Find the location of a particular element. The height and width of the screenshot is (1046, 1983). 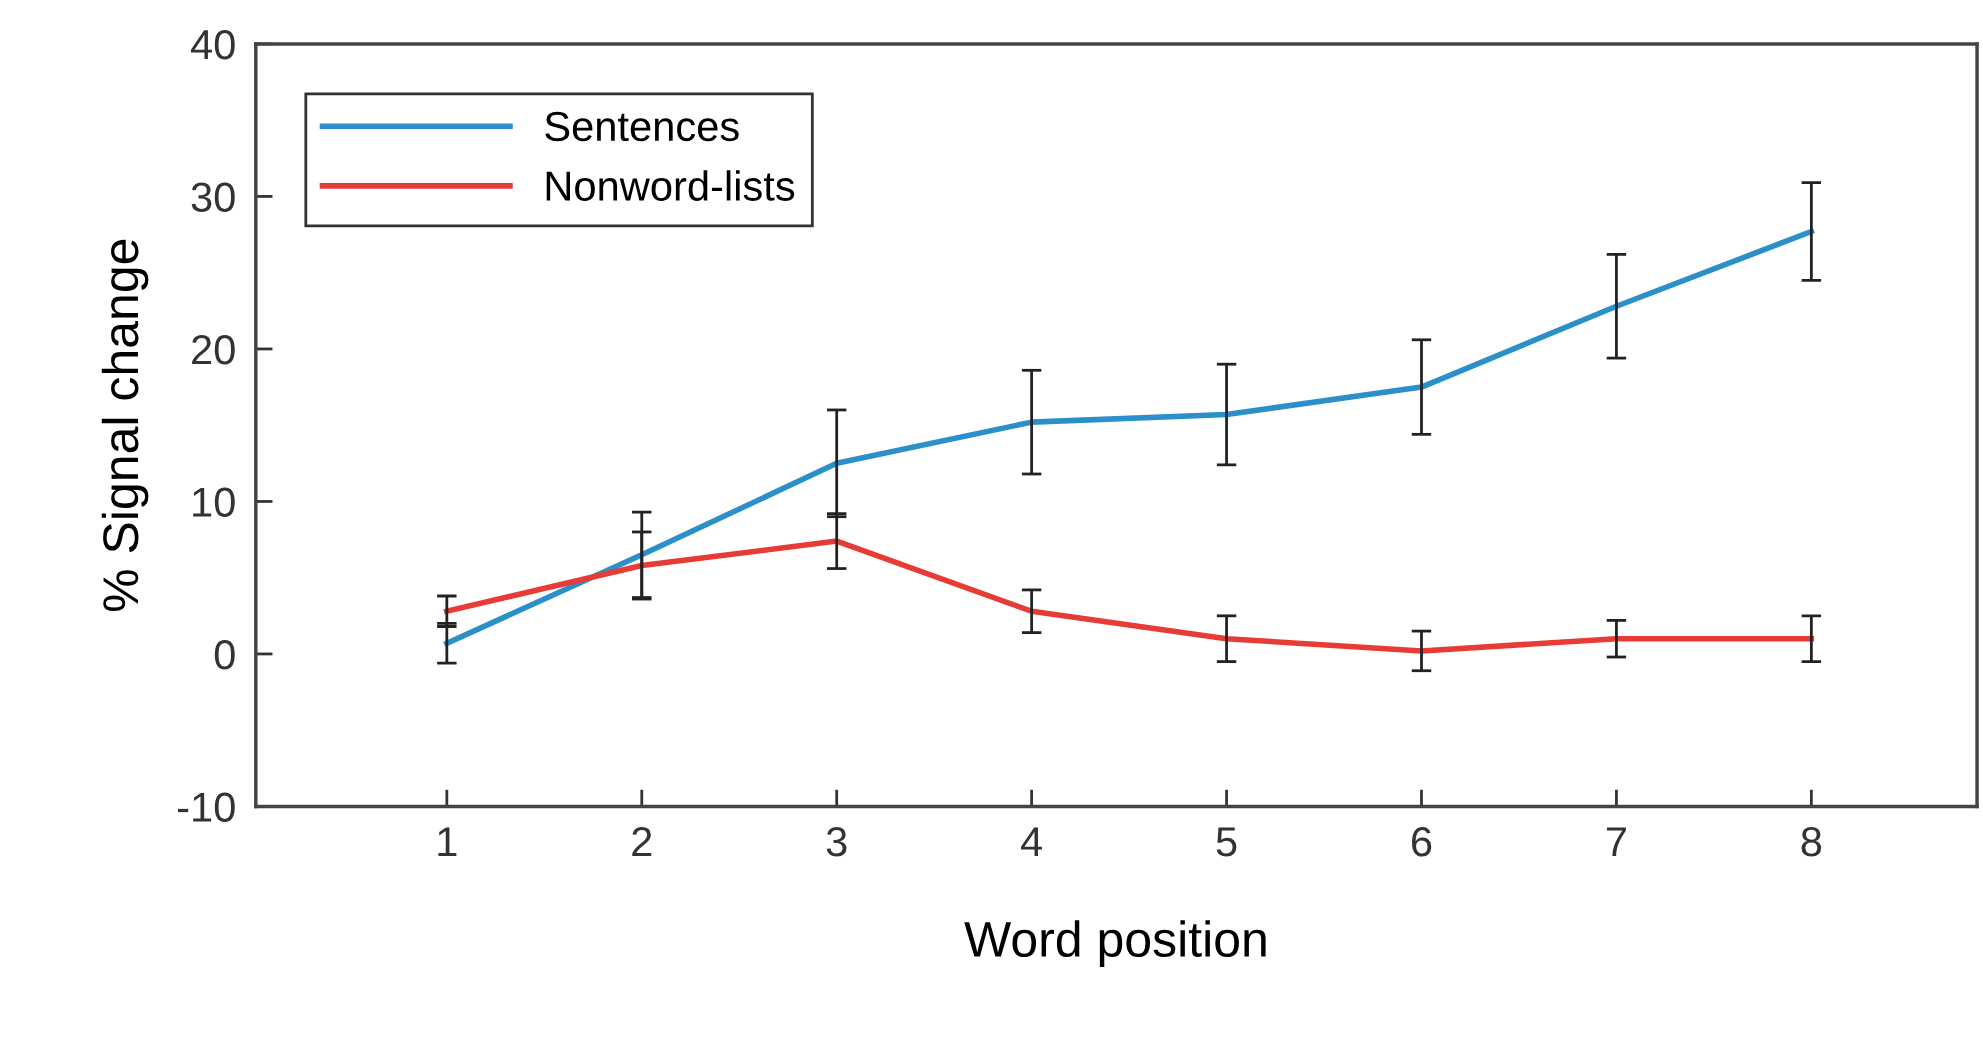

x-tick-label: 2 is located at coordinates (642, 842).